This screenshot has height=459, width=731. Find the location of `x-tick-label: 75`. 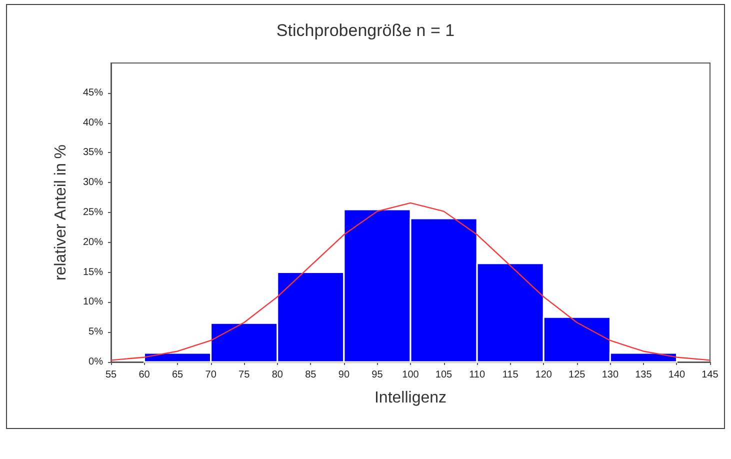

x-tick-label: 75 is located at coordinates (244, 375).